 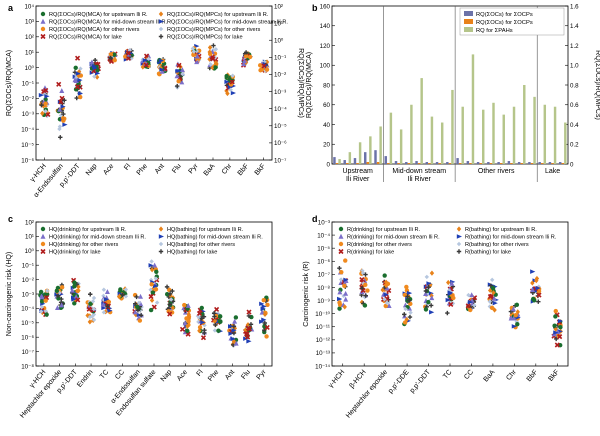 What do you see at coordinates (322, 366) in the screenshot?
I see `y-tick-label: 10⁻¹⁴` at bounding box center [322, 366].